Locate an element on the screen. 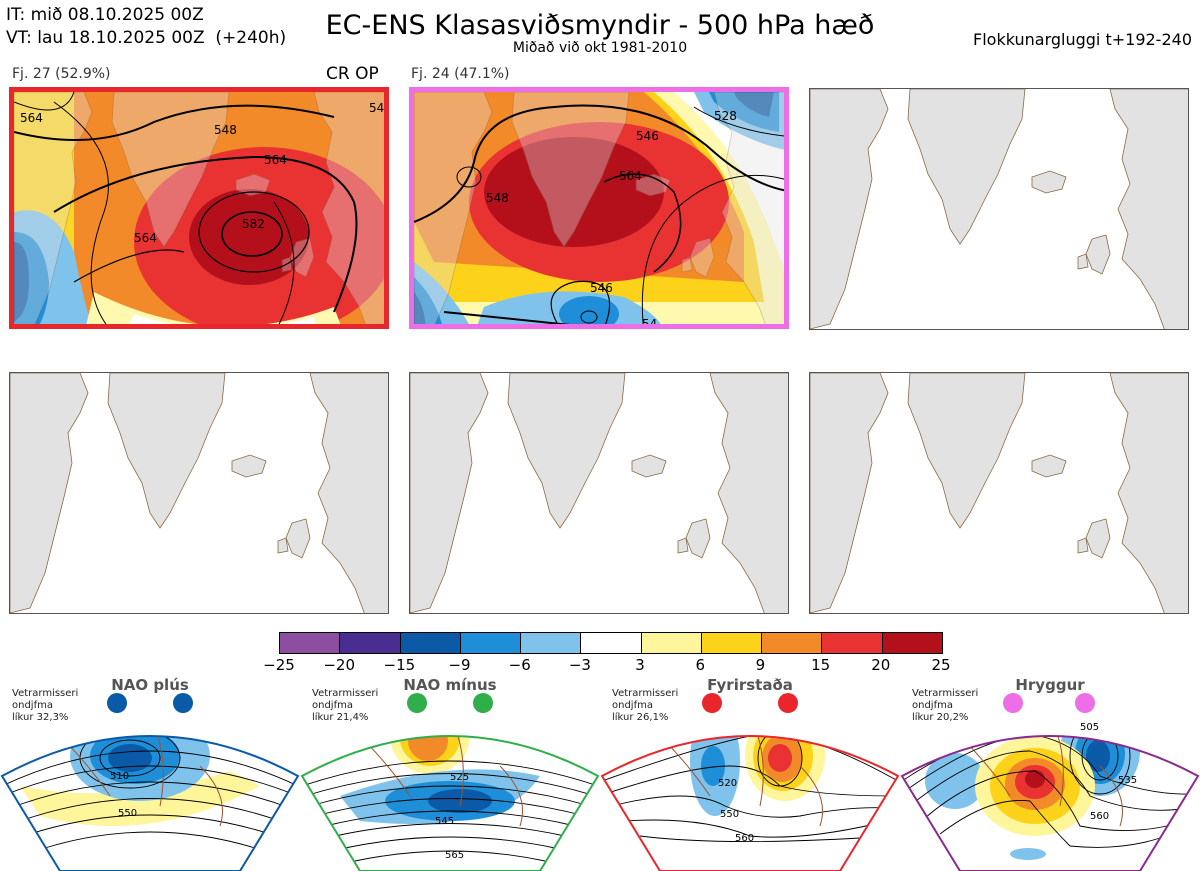 Image resolution: width=1200 pixels, height=871 pixels. regime-info: Vetrarmisseri ondjfma líkur 26,1% is located at coordinates (645, 706).